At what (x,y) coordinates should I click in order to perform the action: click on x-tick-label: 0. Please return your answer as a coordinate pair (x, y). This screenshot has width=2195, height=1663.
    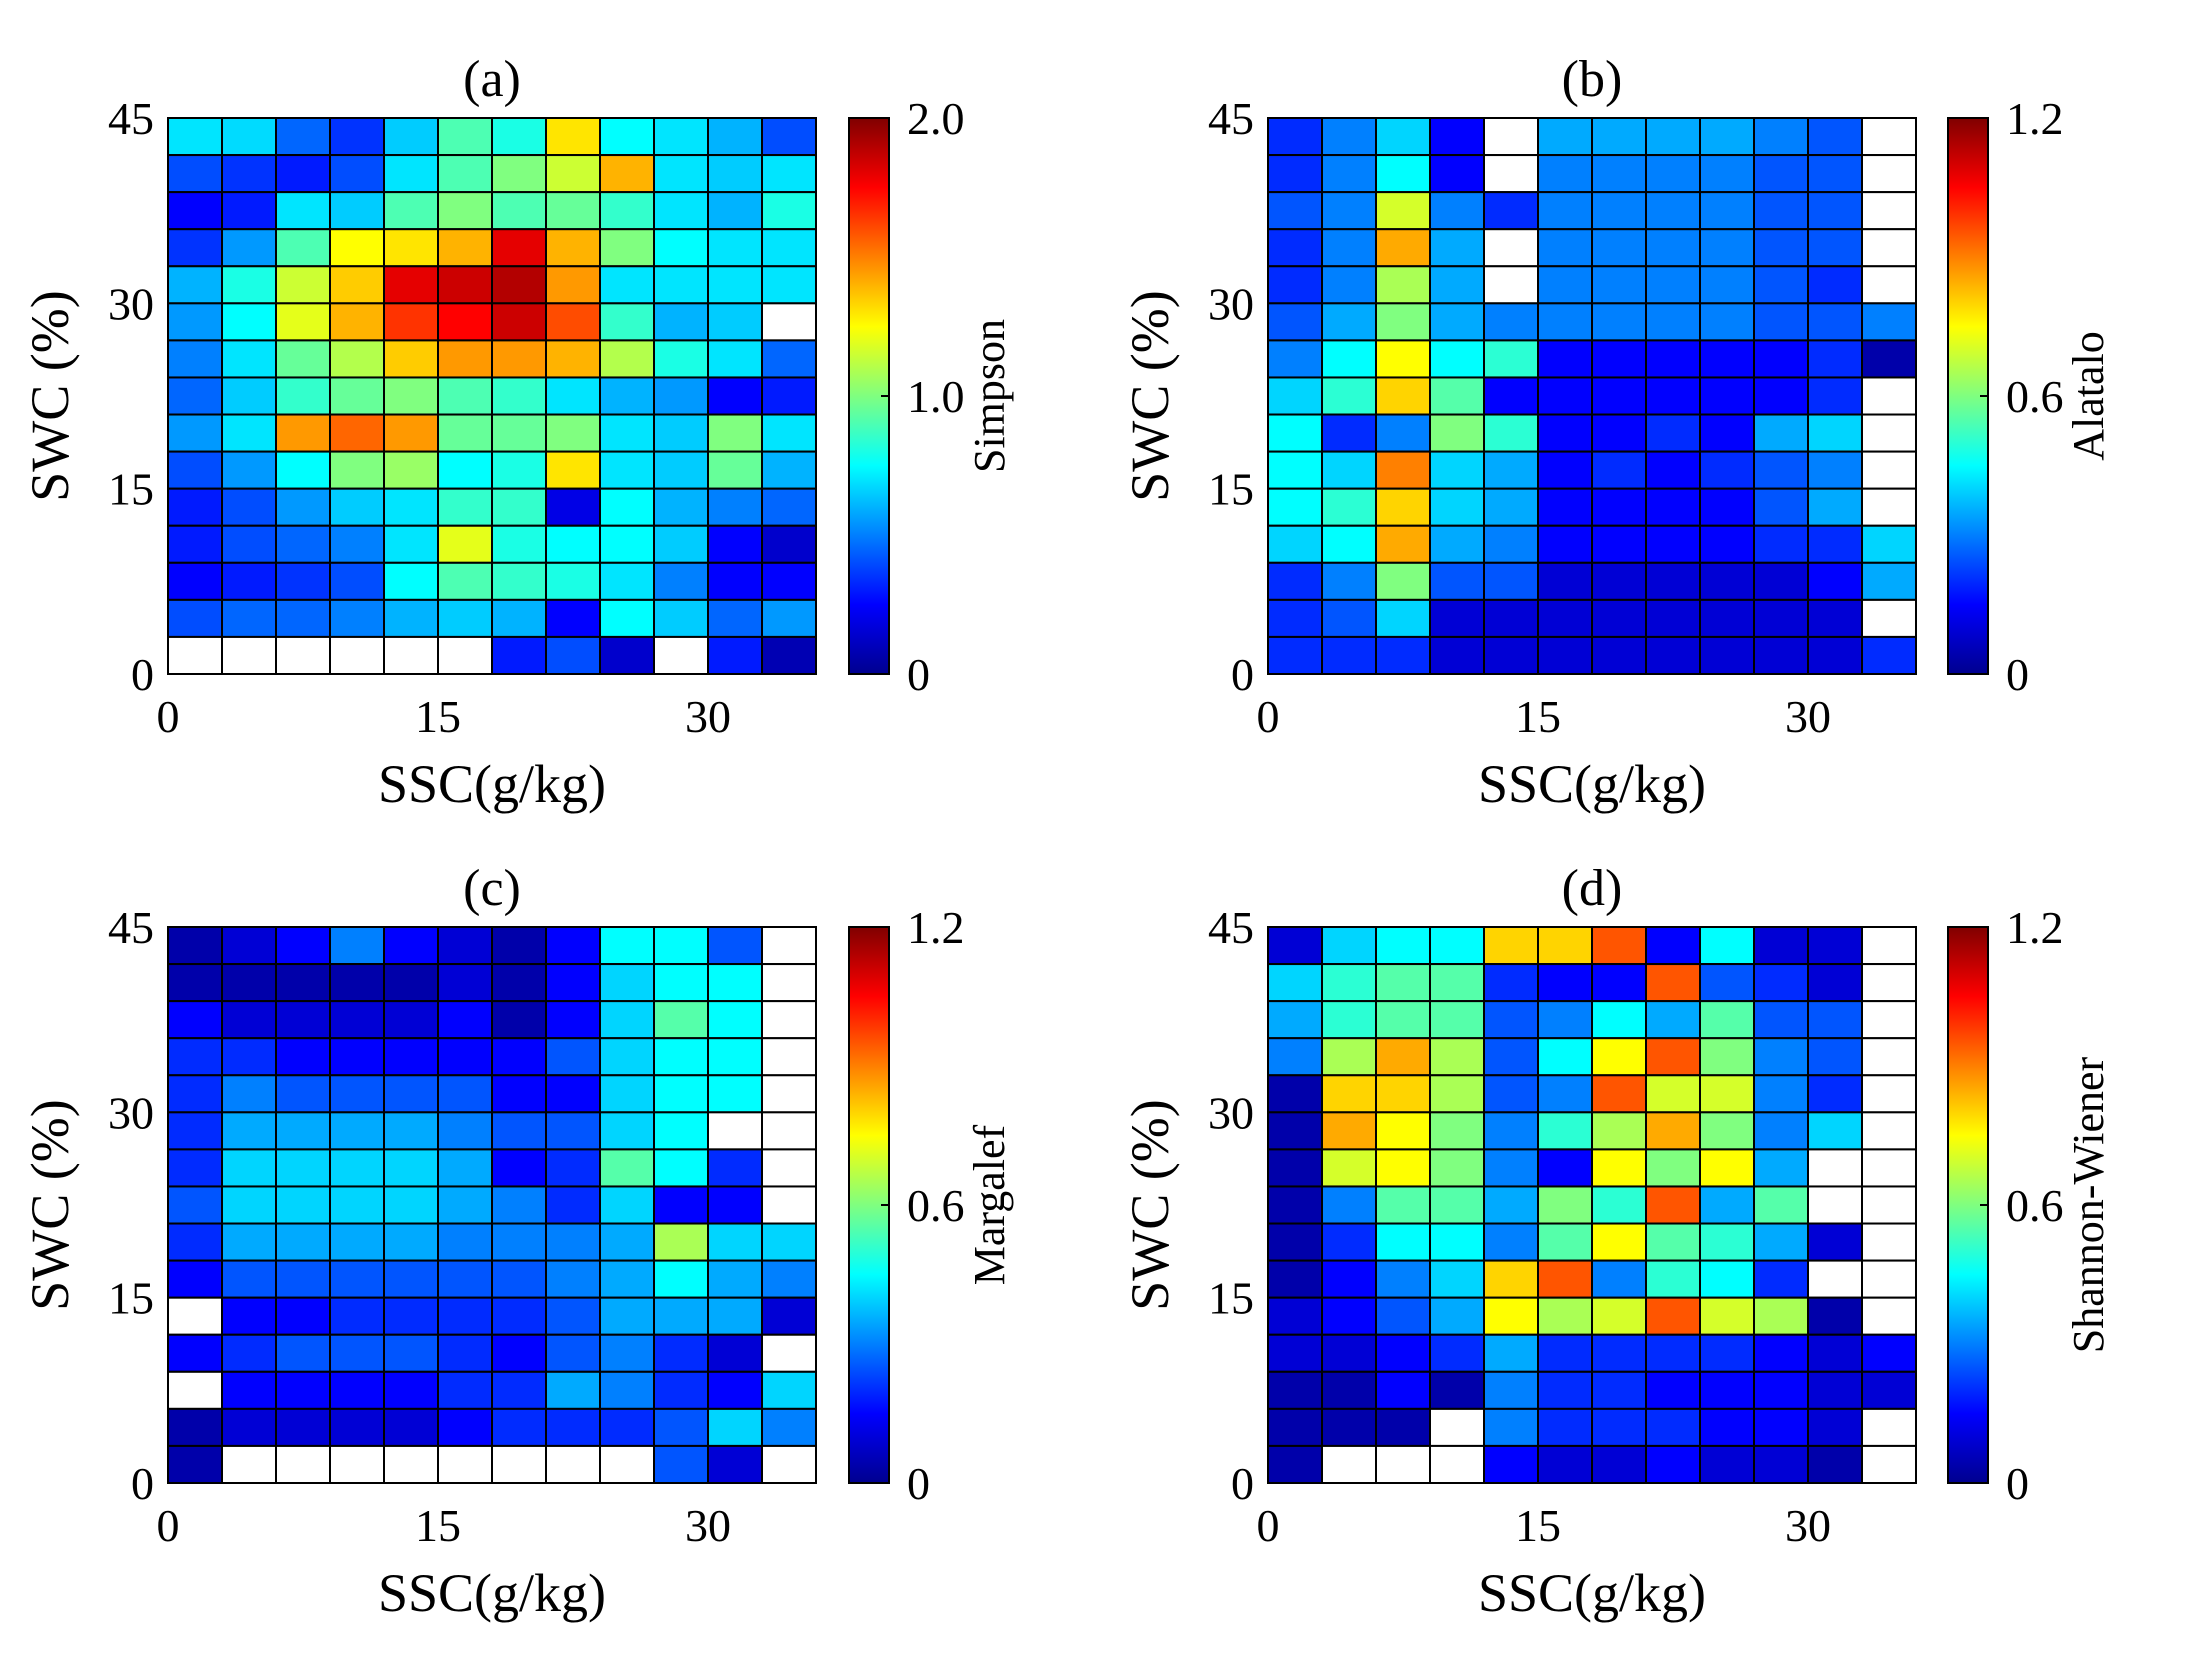
    Looking at the image, I should click on (168, 716).